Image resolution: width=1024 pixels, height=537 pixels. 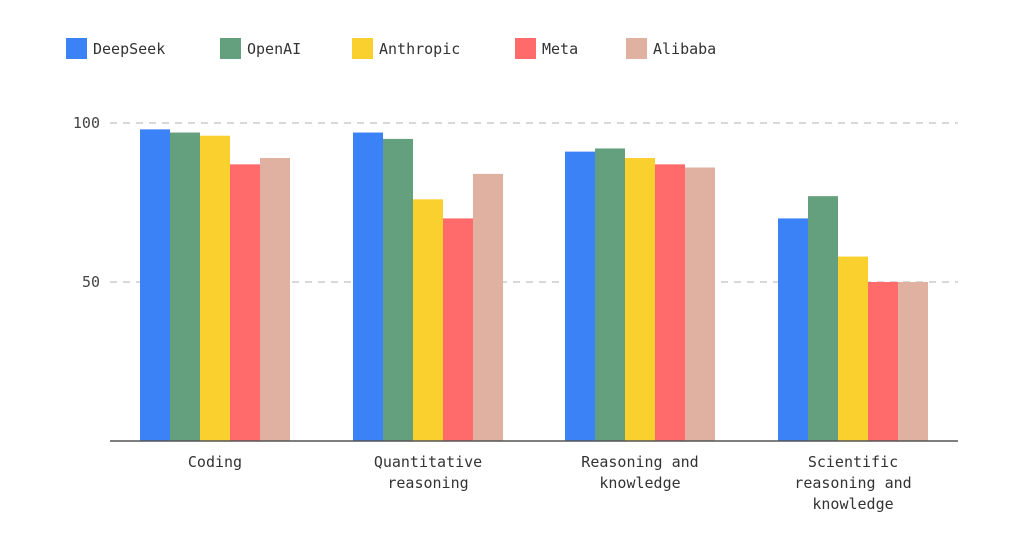 I want to click on legend-item-deepseek: DeepSeek, so click(x=115, y=48).